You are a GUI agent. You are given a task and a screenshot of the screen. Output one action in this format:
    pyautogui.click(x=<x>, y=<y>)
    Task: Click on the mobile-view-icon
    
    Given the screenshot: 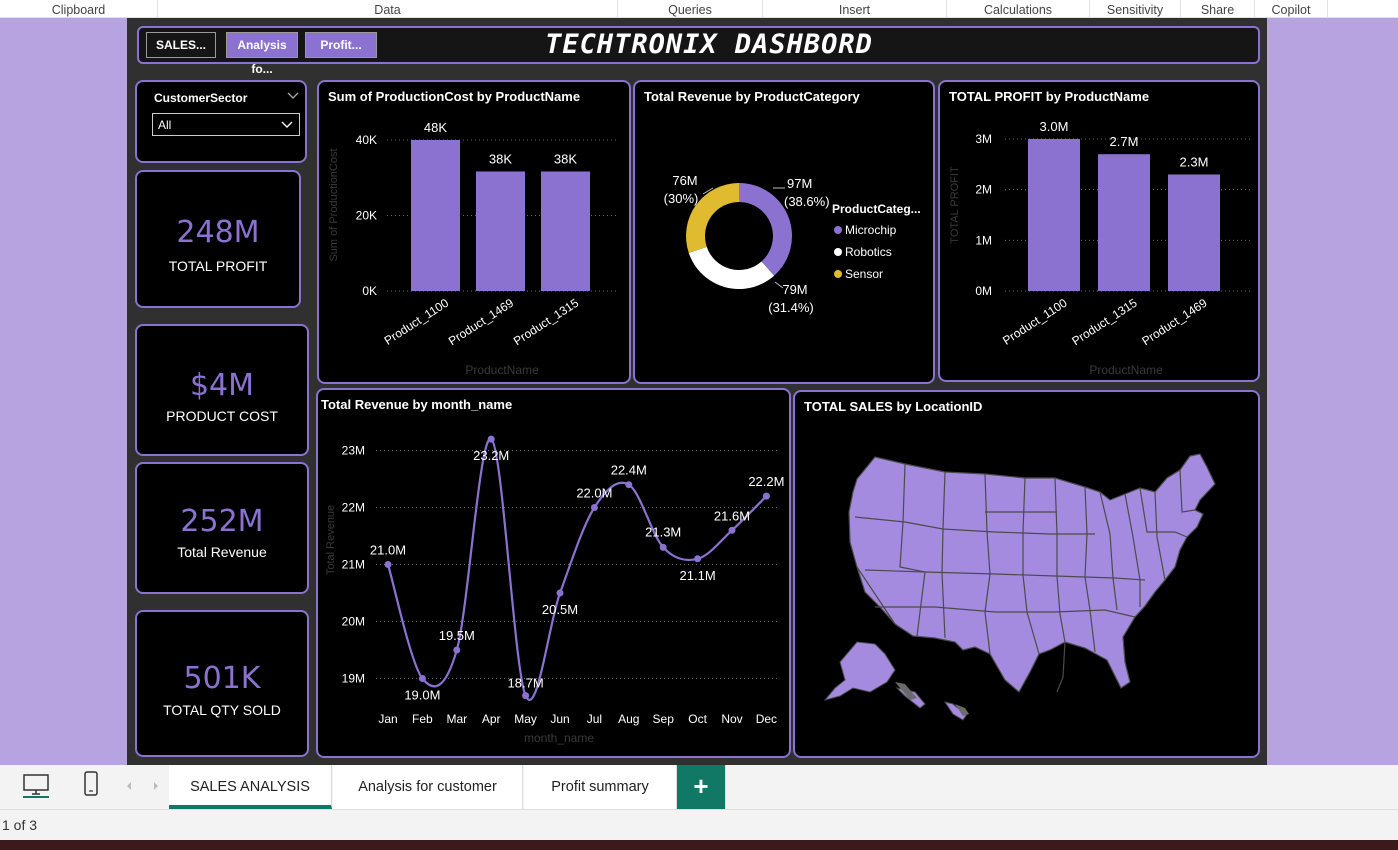 What is the action you would take?
    pyautogui.click(x=91, y=784)
    